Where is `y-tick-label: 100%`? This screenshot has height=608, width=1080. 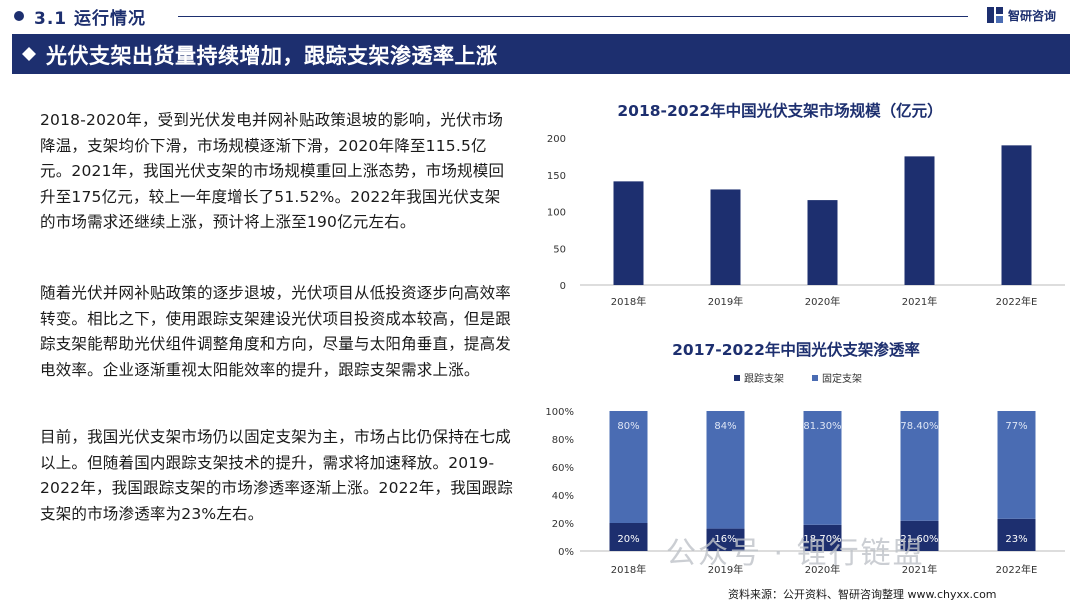 y-tick-label: 100% is located at coordinates (559, 412).